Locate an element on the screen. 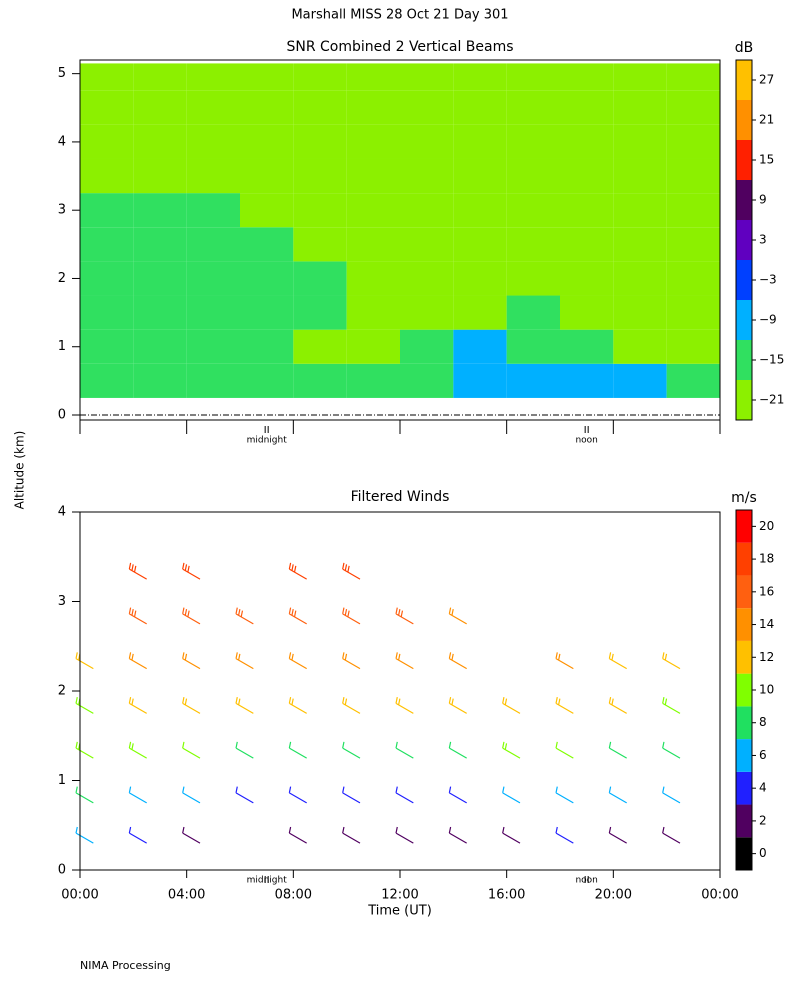  colorbar-tick-label: 6 is located at coordinates (763, 755).